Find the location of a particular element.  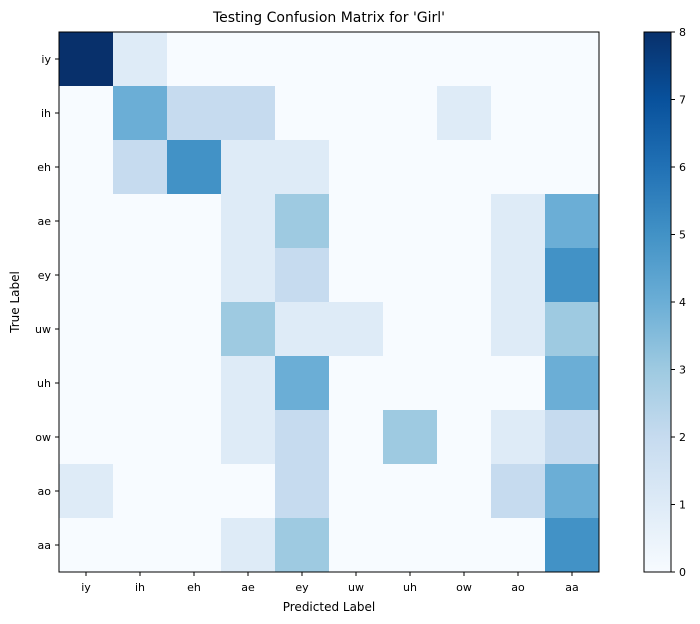

x-tick-label: ih is located at coordinates (140, 587).